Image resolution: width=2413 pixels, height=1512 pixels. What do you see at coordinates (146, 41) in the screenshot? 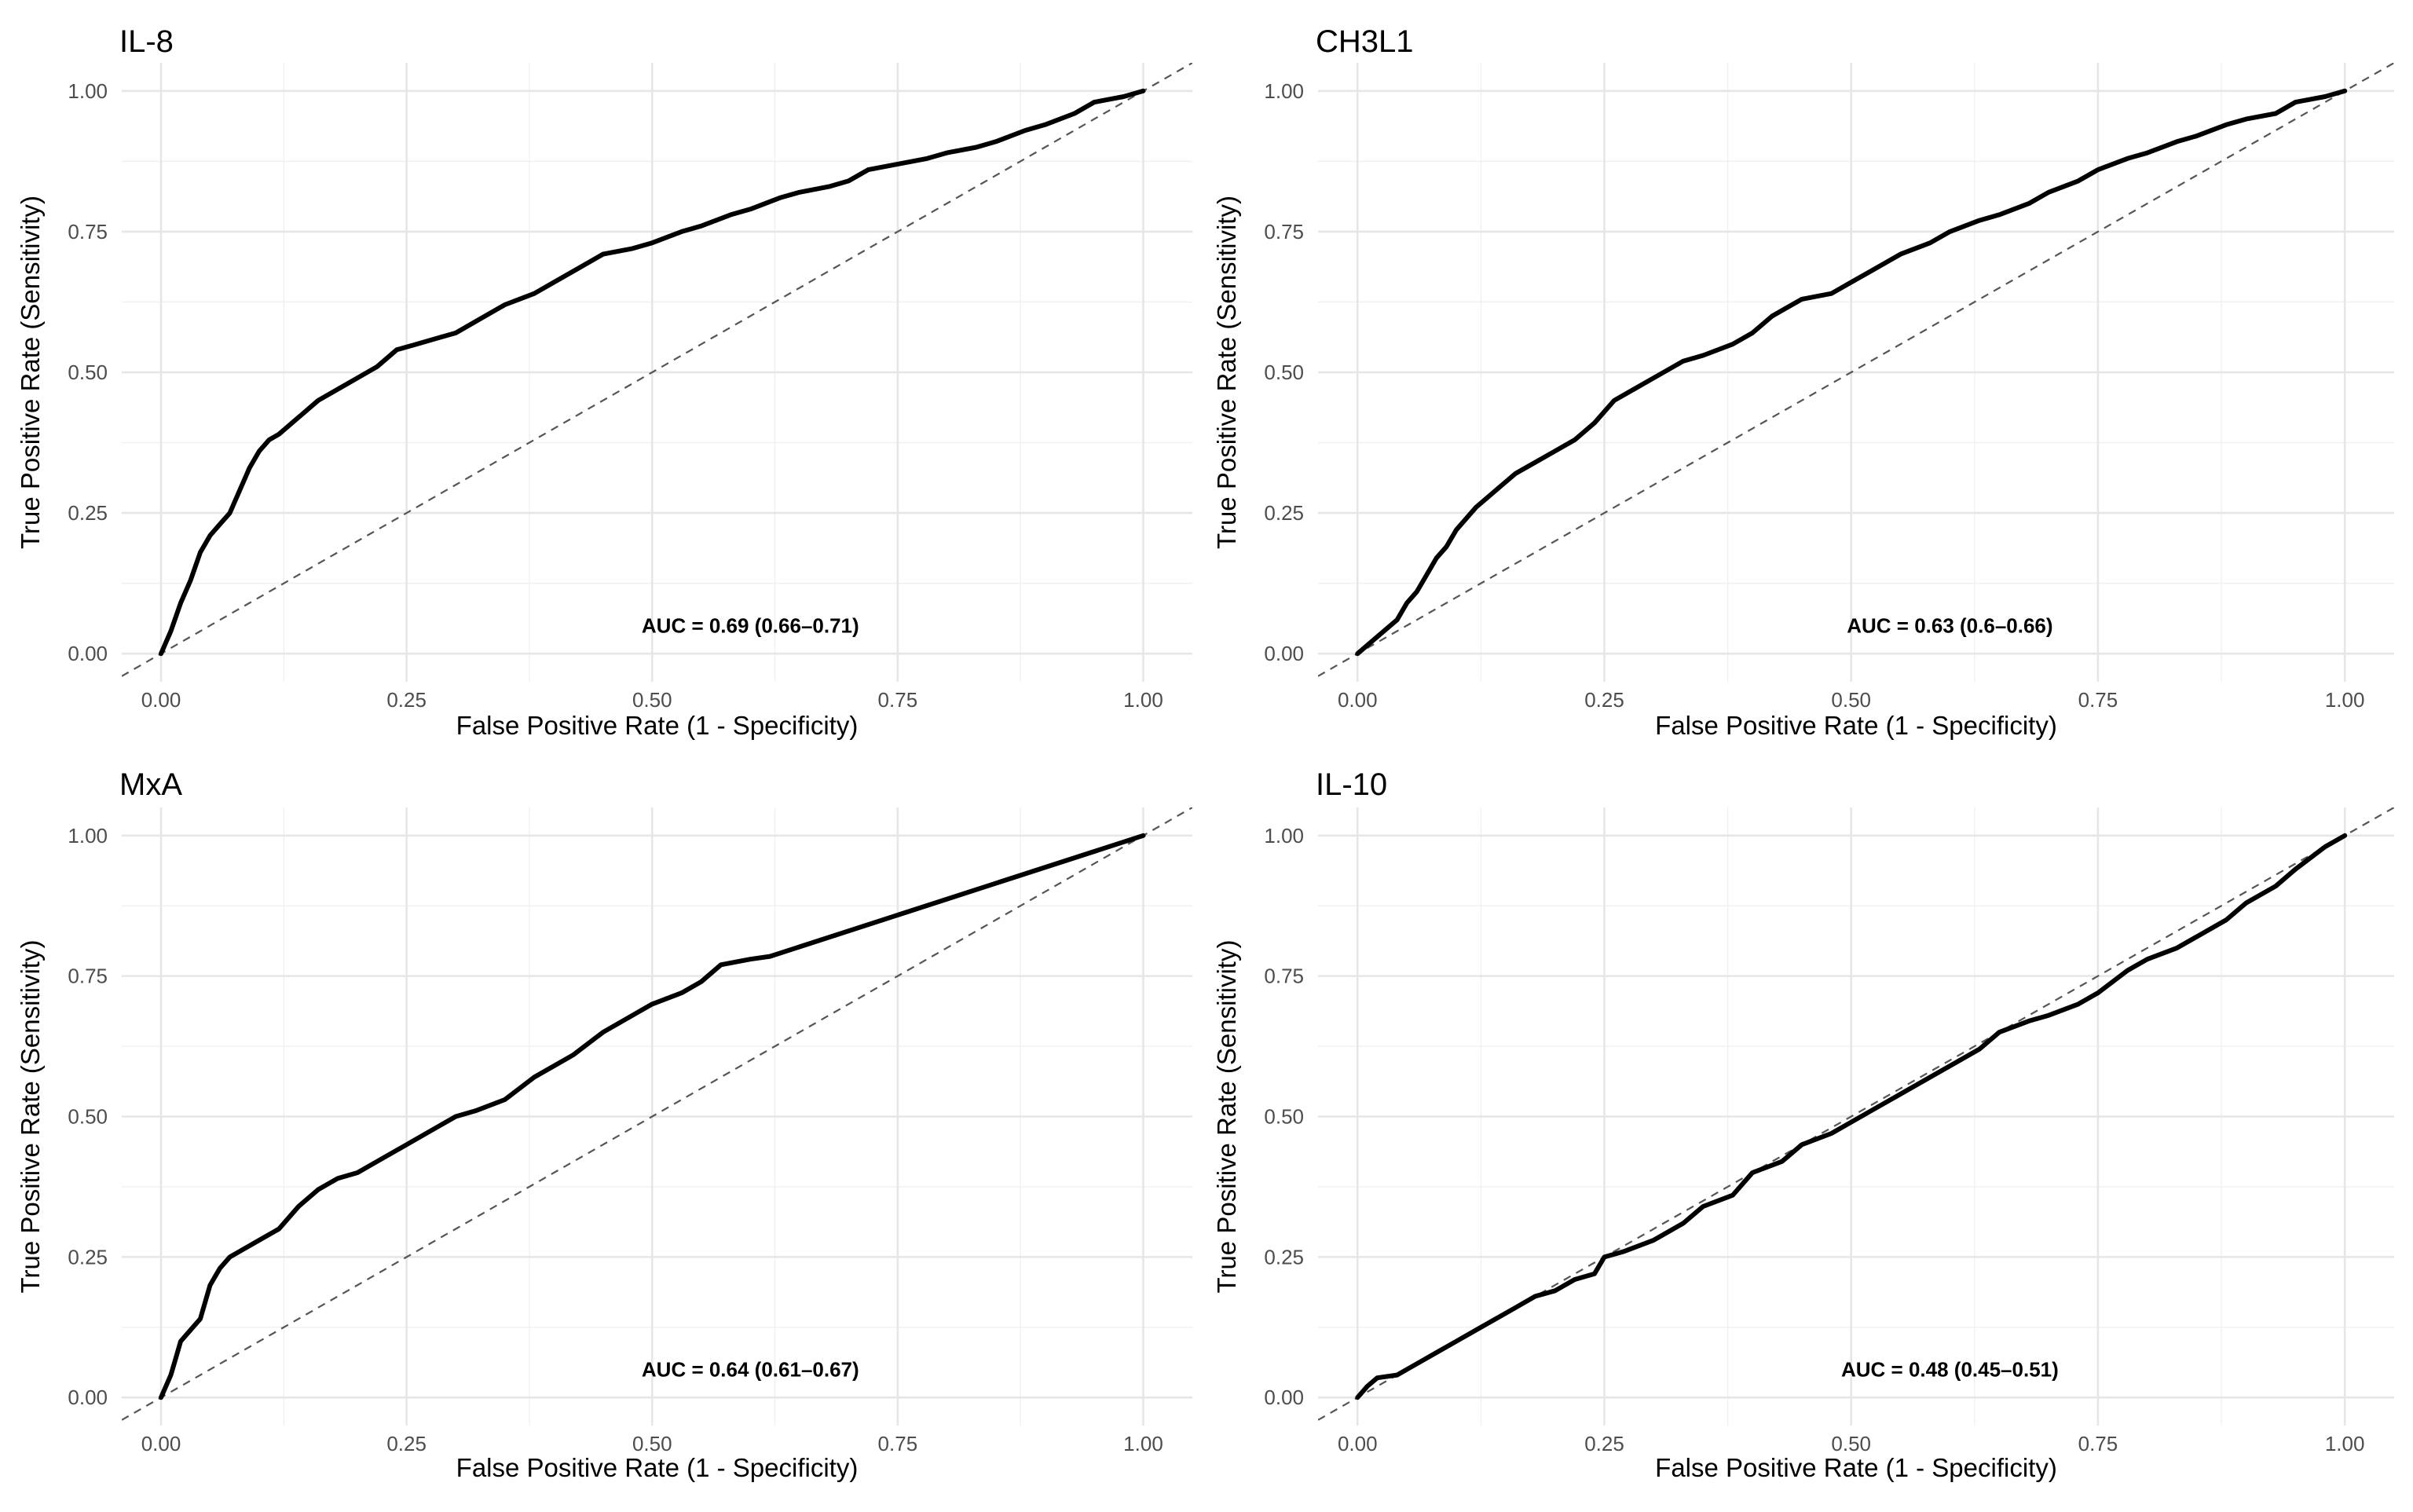
I see `panel-title: IL-8` at bounding box center [146, 41].